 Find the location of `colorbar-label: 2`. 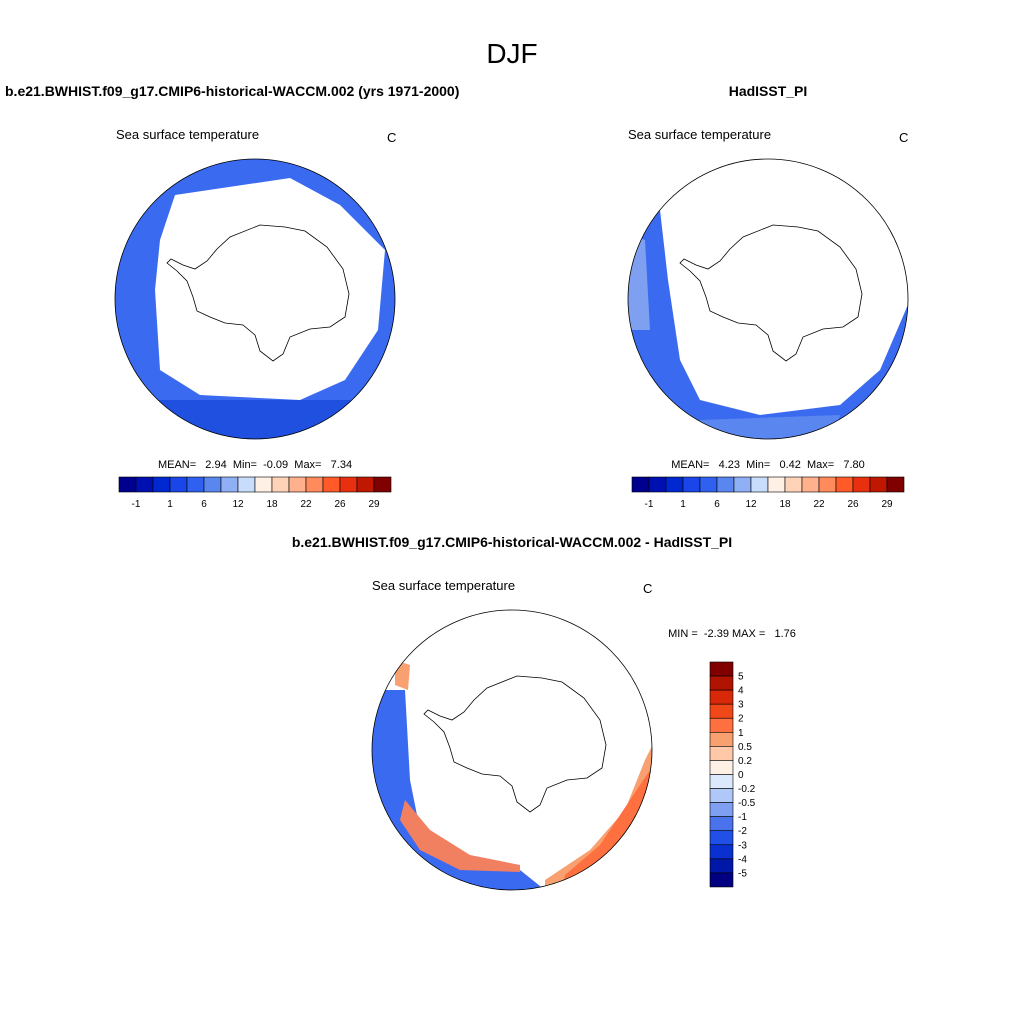

colorbar-label: 2 is located at coordinates (741, 719).